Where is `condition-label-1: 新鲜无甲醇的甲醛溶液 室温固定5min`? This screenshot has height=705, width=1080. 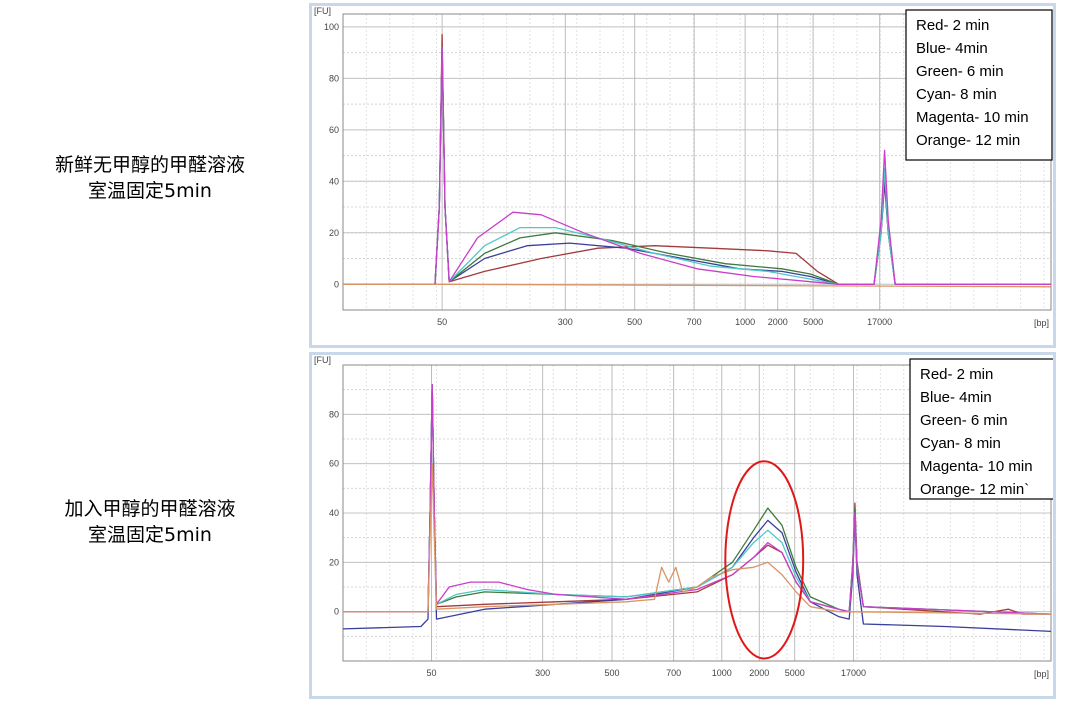
condition-label-1: 新鲜无甲醇的甲醛溶液 室温固定5min is located at coordinates (150, 178).